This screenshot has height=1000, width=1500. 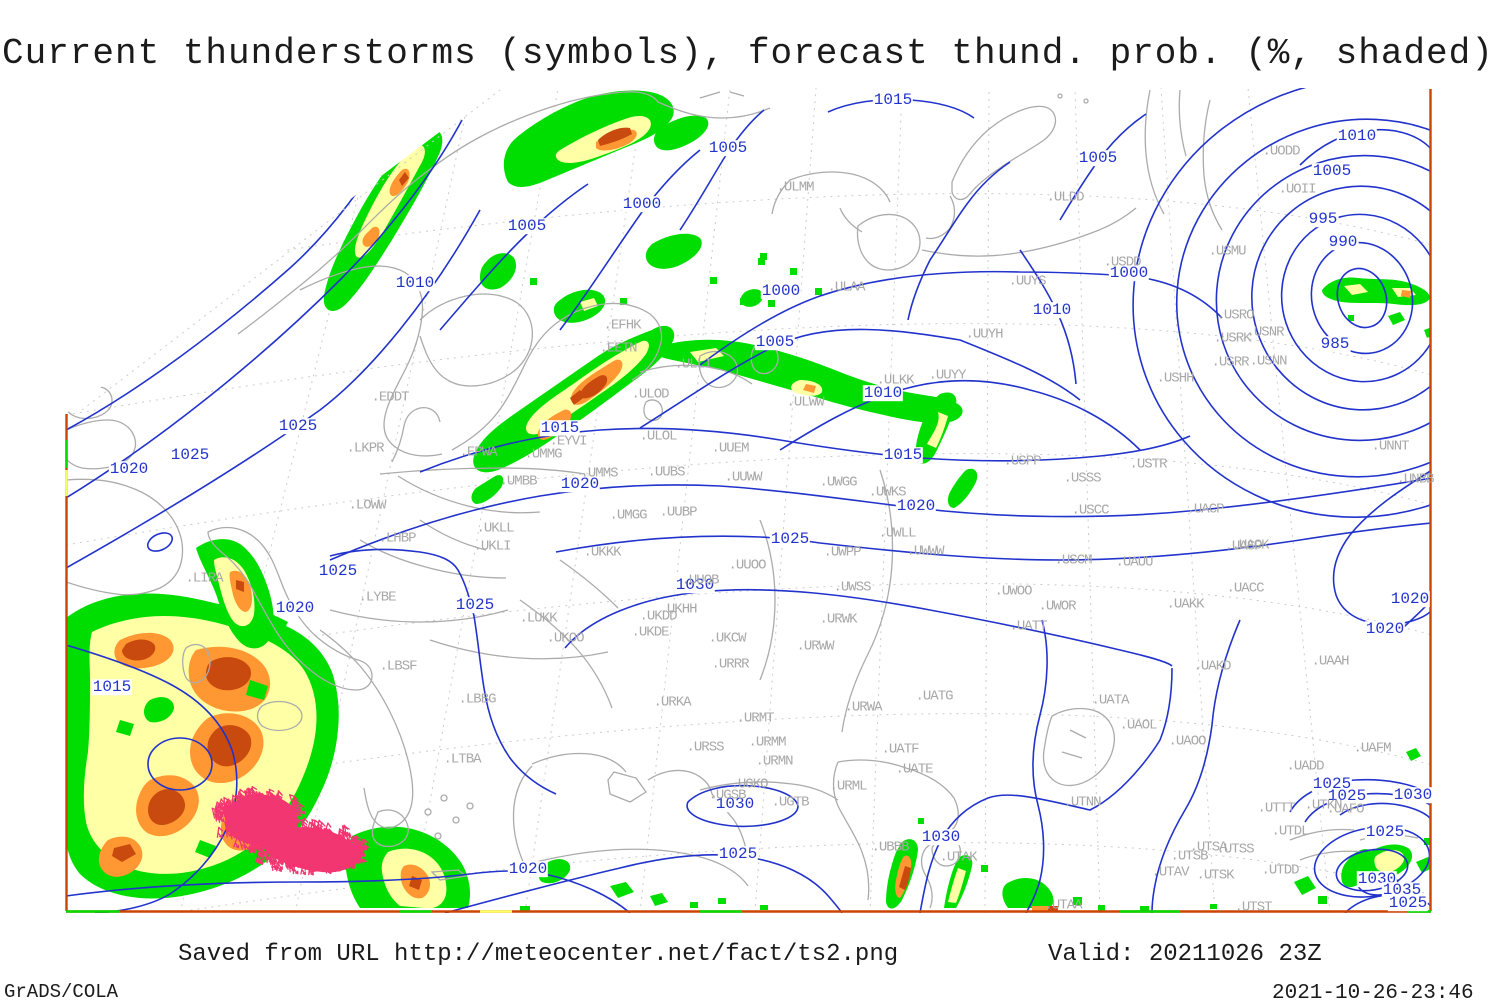 I want to click on station-code-label: .UAAH, so click(x=1330, y=661).